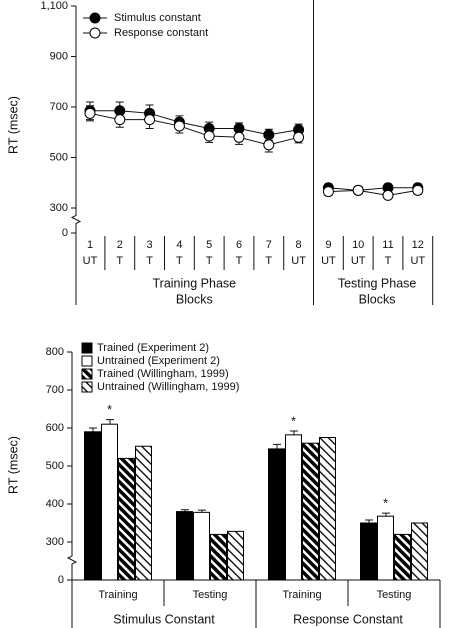  What do you see at coordinates (179, 245) in the screenshot?
I see `block-label: 4` at bounding box center [179, 245].